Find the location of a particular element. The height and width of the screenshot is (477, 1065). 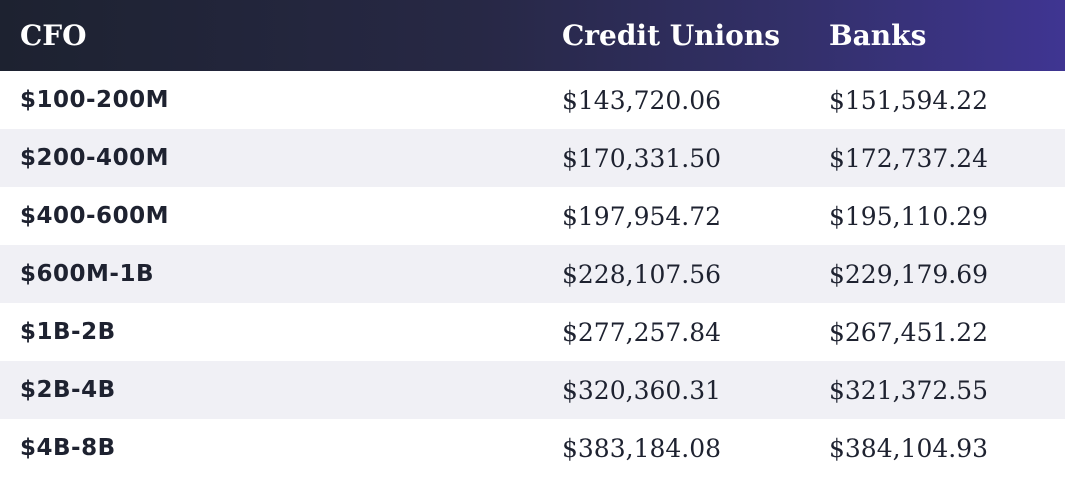

asset-range-cell: $200-400M is located at coordinates (94, 158).